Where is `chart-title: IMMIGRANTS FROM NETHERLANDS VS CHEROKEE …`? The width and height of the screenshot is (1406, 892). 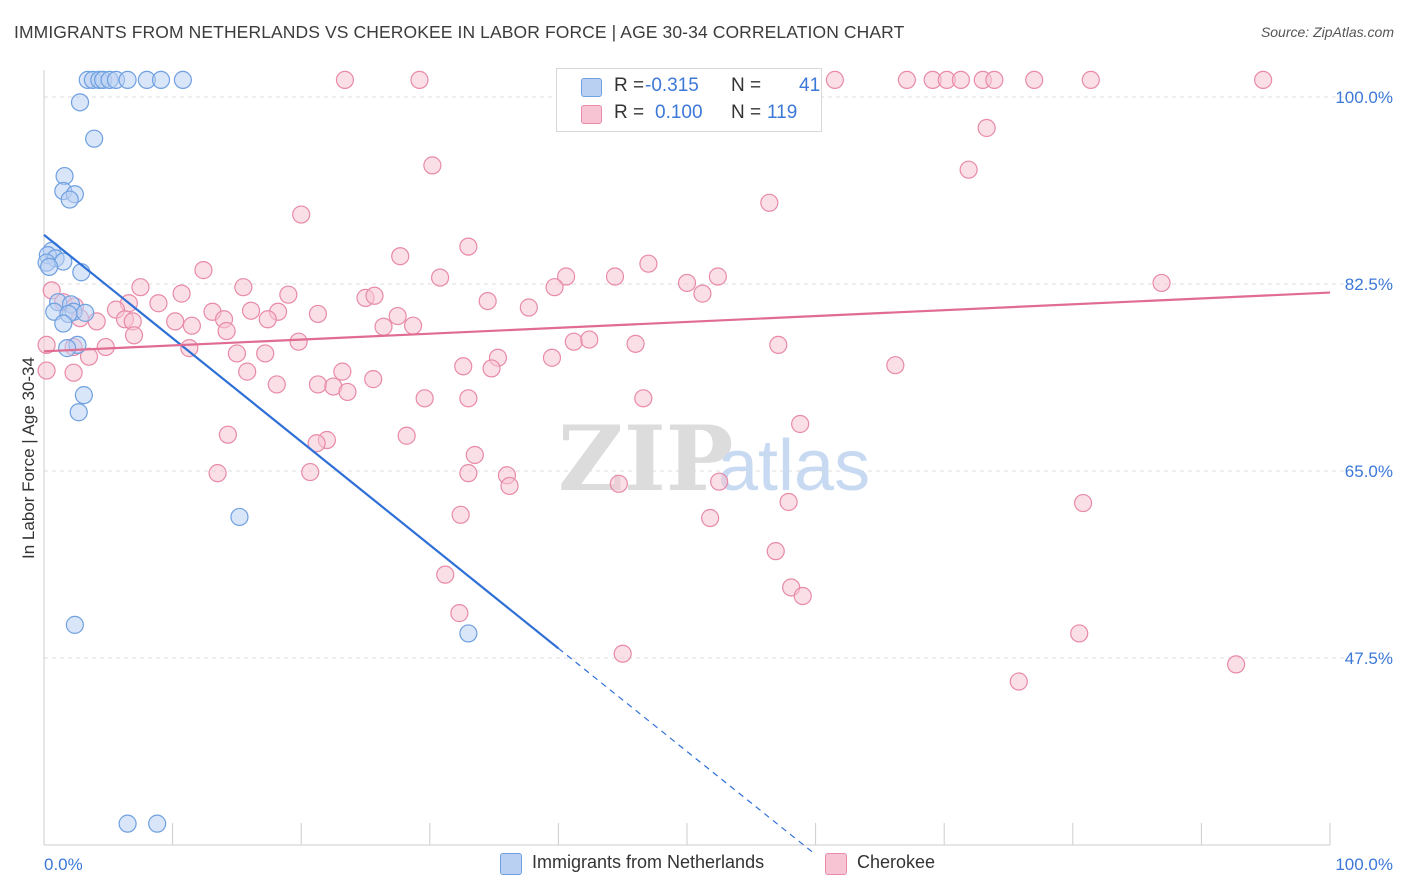 chart-title: IMMIGRANTS FROM NETHERLANDS VS CHEROKEE … is located at coordinates (459, 32).